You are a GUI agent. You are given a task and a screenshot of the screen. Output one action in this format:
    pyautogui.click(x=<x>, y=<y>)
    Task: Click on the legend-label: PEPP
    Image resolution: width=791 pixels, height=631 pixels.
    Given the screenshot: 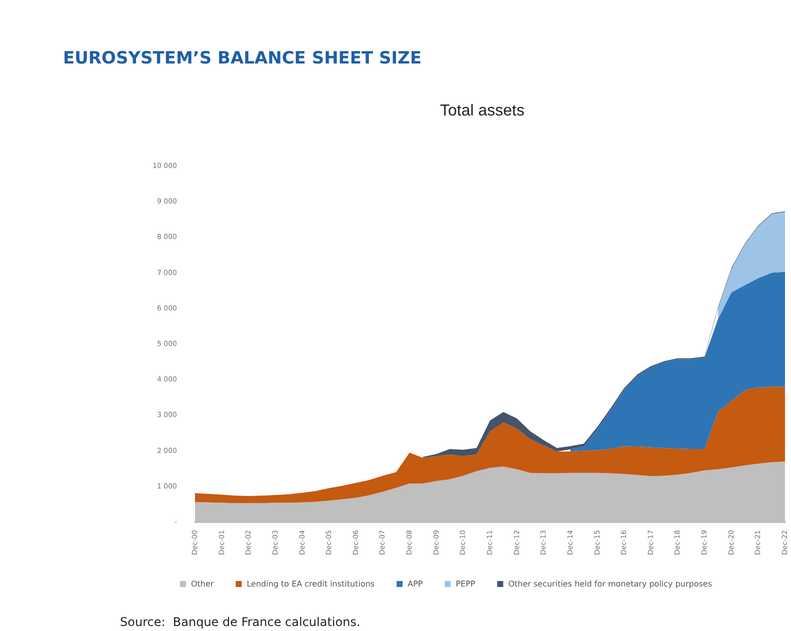 What is the action you would take?
    pyautogui.click(x=466, y=584)
    